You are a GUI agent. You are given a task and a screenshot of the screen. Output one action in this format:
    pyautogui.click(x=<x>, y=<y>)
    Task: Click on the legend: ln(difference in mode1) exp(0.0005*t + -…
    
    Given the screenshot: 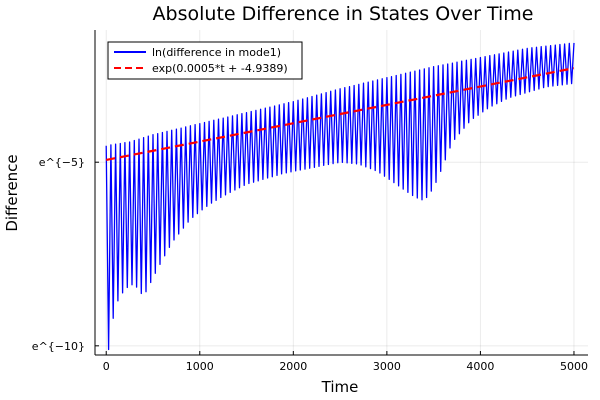 What is the action you would take?
    pyautogui.click(x=205, y=60)
    